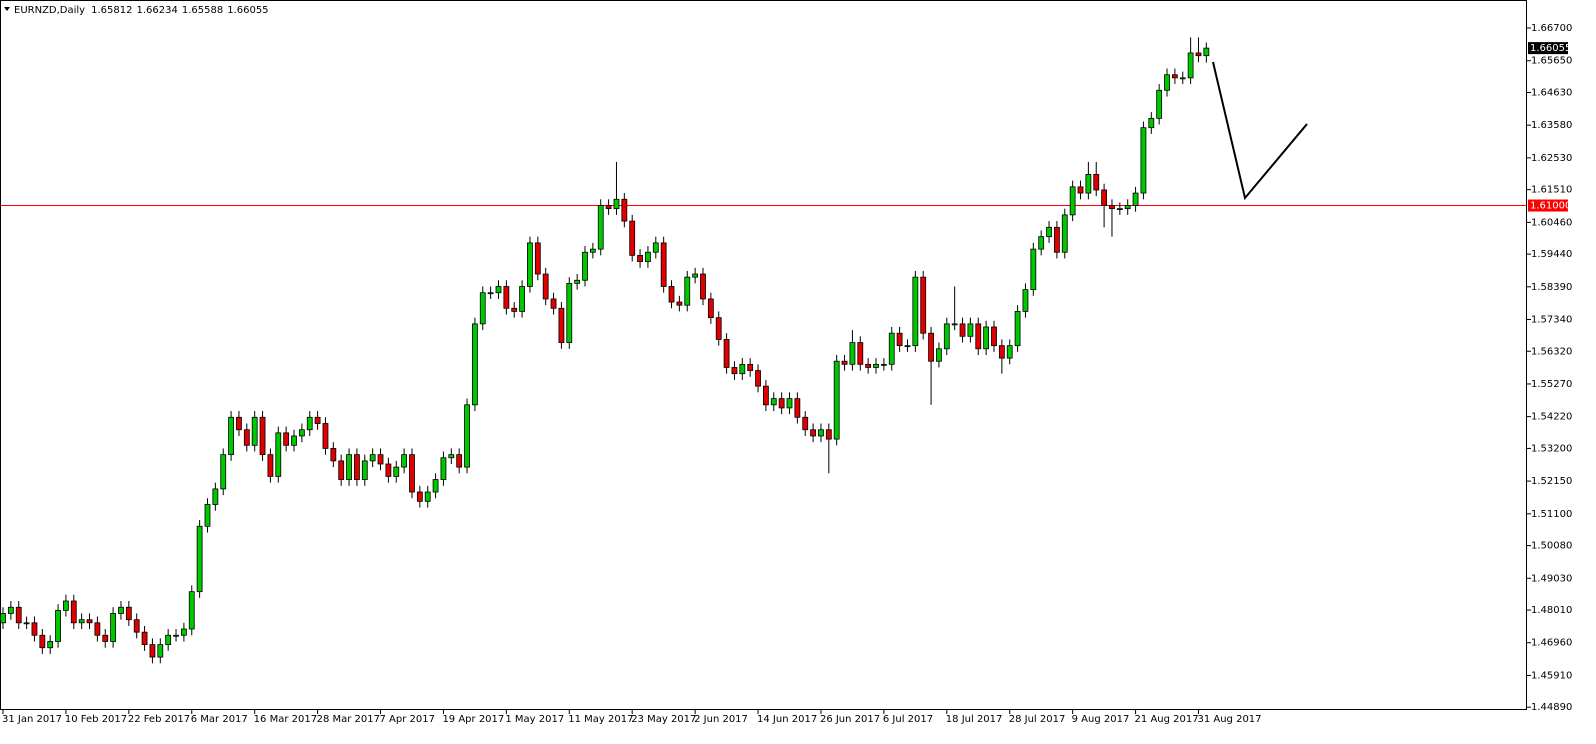 This screenshot has width=1596, height=744. Describe the element at coordinates (1551, 384) in the screenshot. I see `y-tick-label: 1.55270` at that location.